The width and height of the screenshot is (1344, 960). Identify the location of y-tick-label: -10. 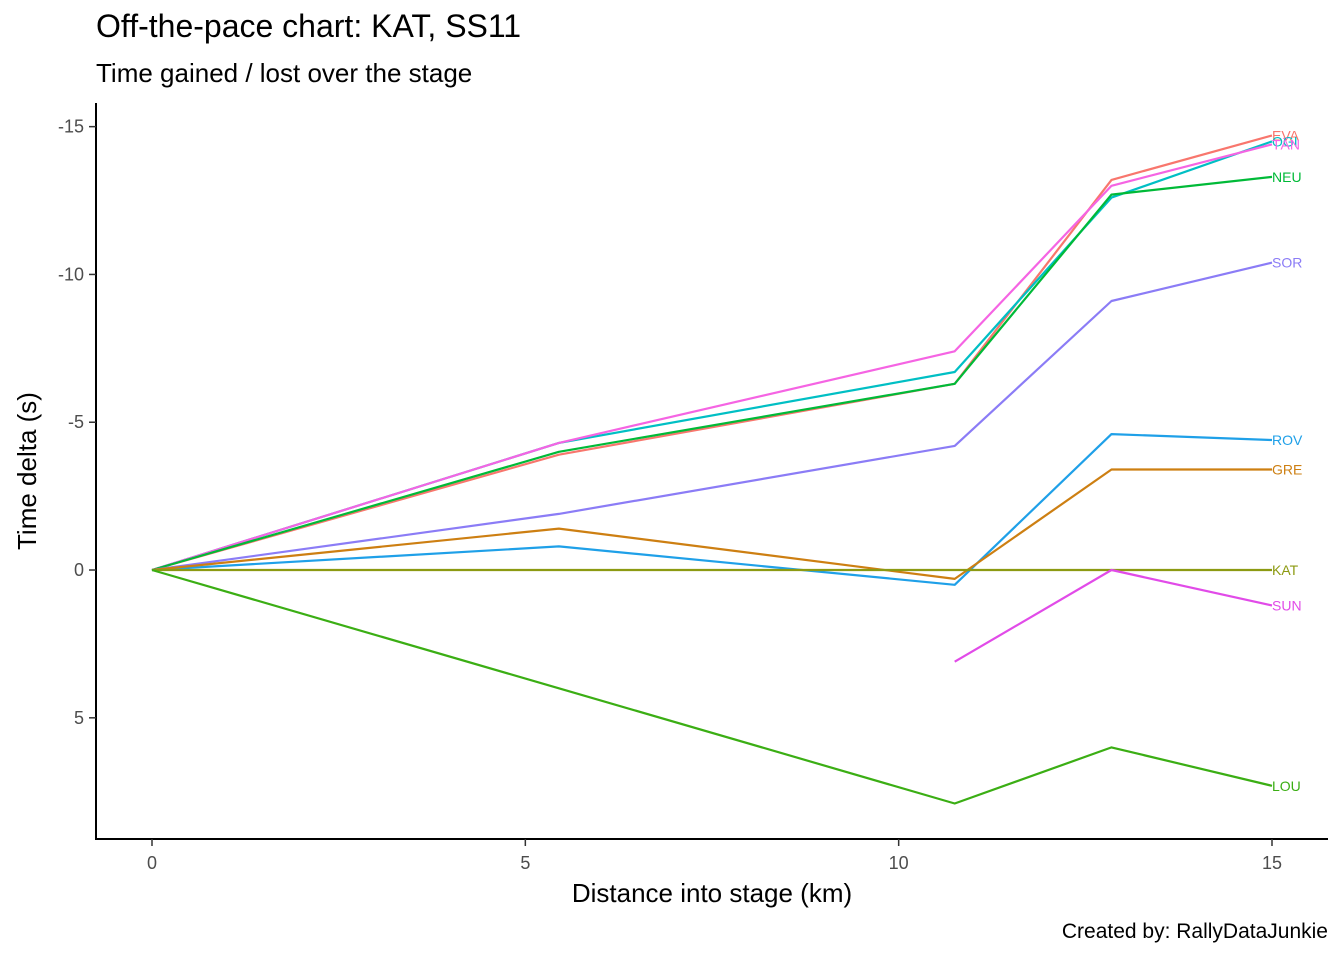
(71, 274).